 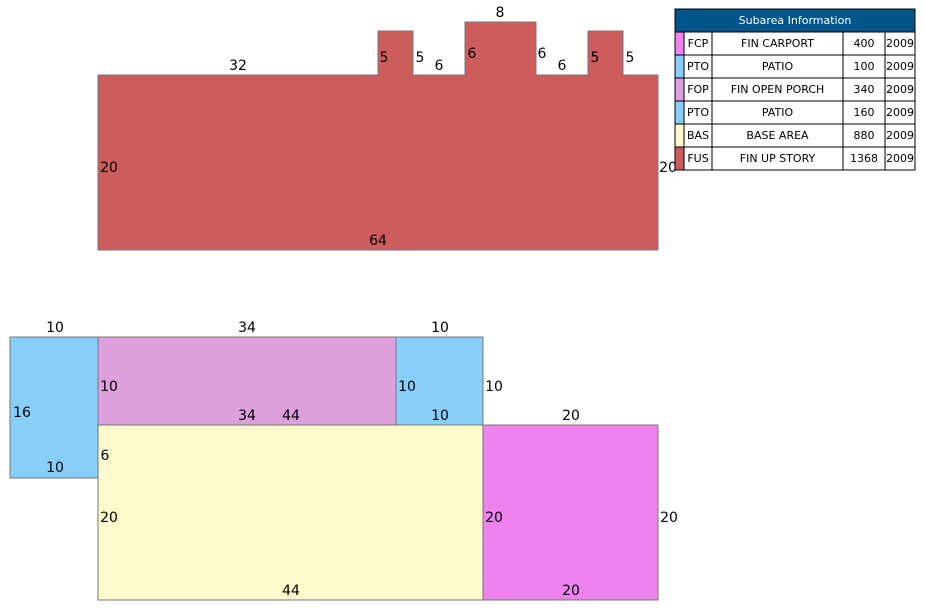 What do you see at coordinates (439, 381) in the screenshot?
I see `patio-right` at bounding box center [439, 381].